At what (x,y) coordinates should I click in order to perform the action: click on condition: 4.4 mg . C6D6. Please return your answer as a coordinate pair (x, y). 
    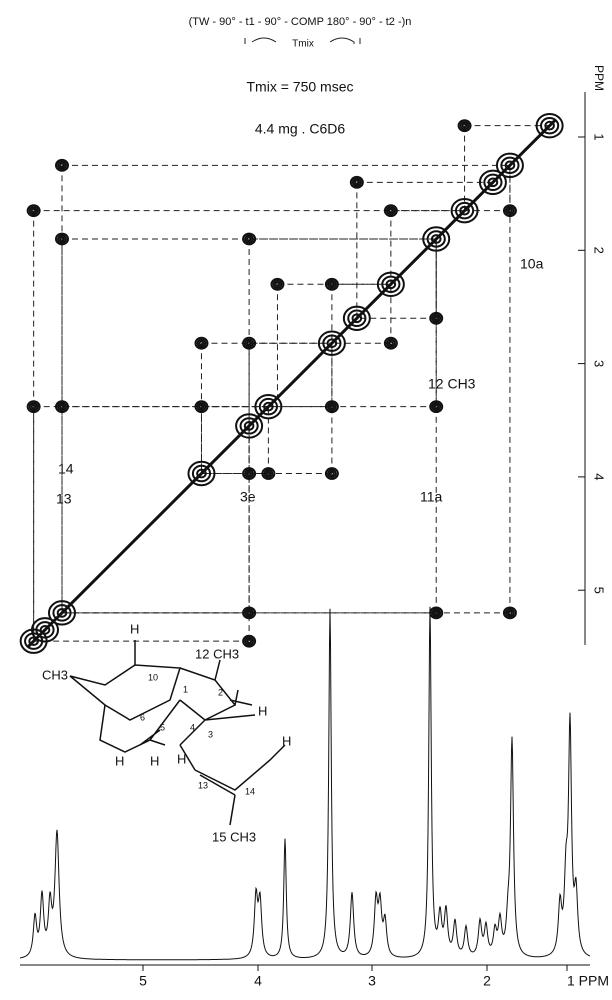
    Looking at the image, I should click on (300, 129).